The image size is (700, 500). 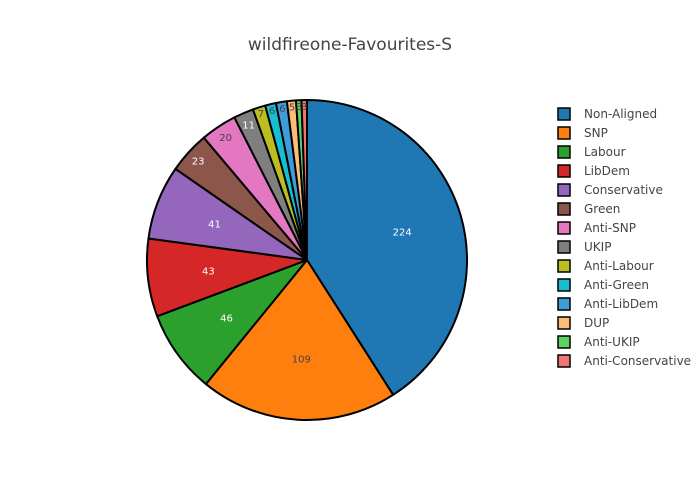 What do you see at coordinates (225, 138) in the screenshot?
I see `slice-value-label-anti-snp: 20` at bounding box center [225, 138].